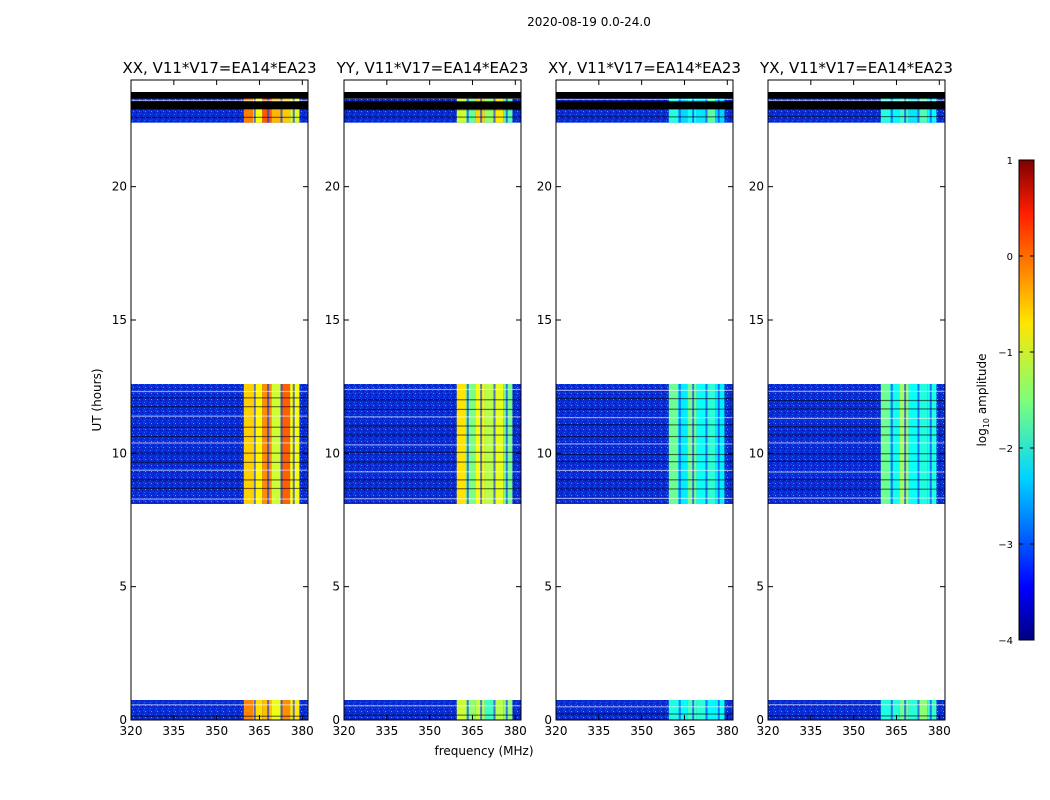 The image size is (1050, 800). Describe the element at coordinates (97, 399) in the screenshot. I see `y-axis-label: UT (hours)` at that location.